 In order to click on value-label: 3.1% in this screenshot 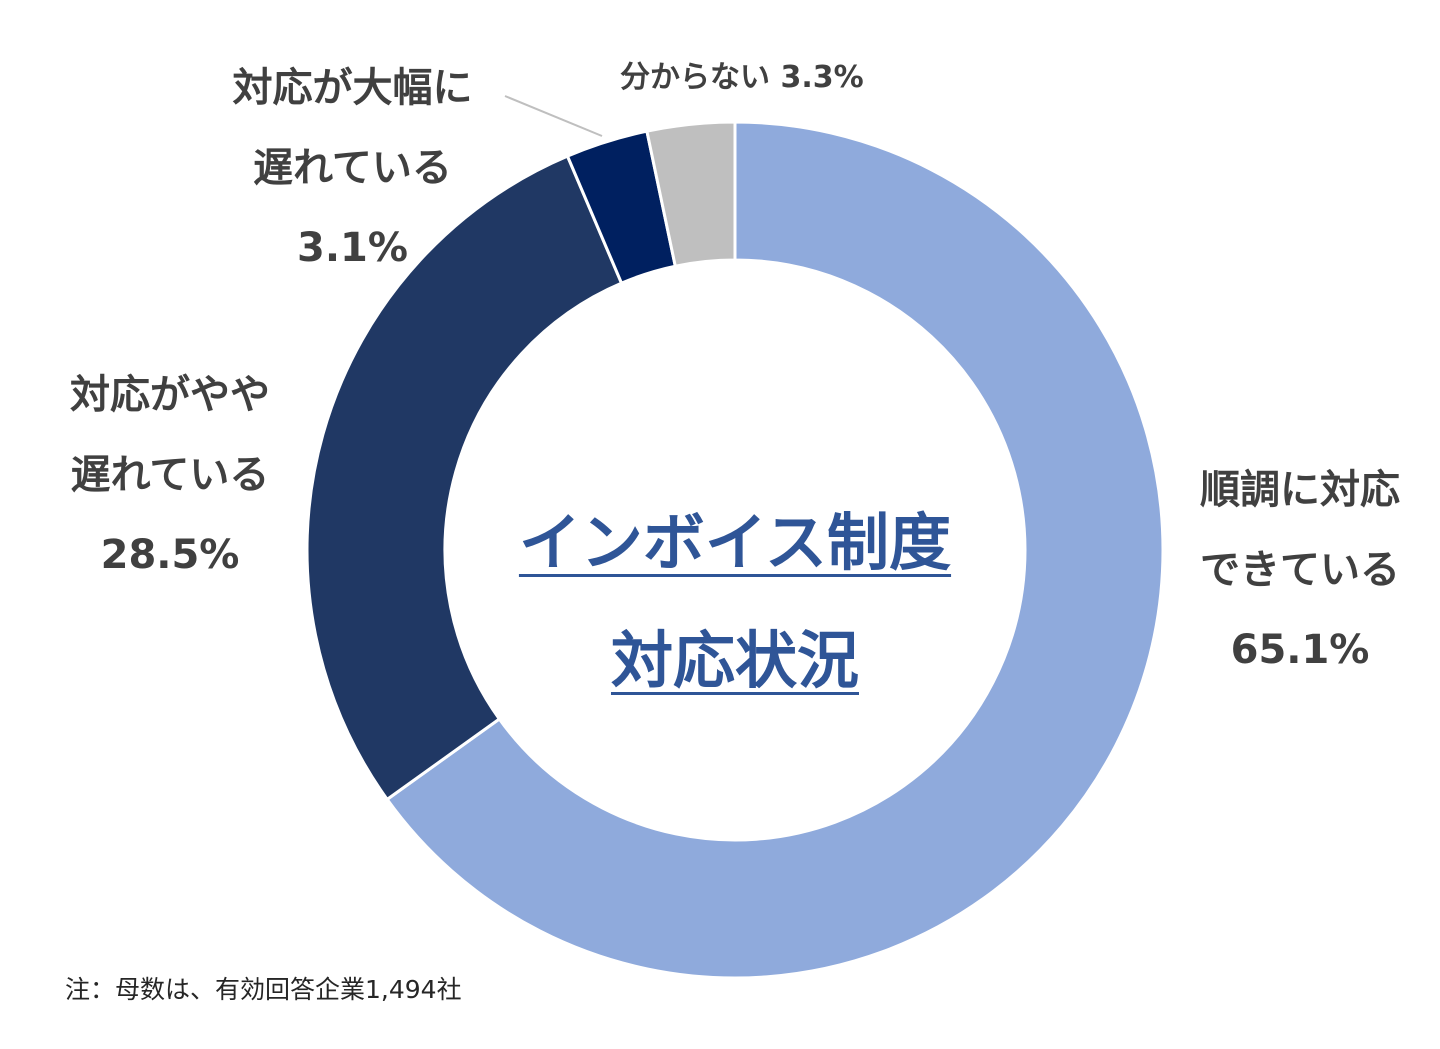, I will do `click(352, 248)`.